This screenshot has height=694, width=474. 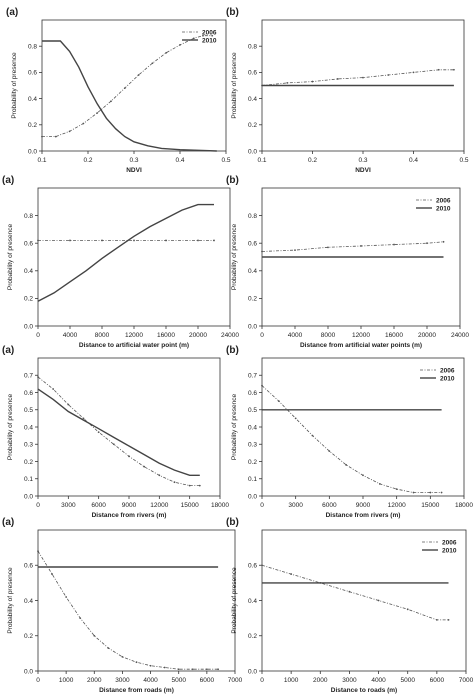 I want to click on series-line-2010, so click(x=118, y=432).